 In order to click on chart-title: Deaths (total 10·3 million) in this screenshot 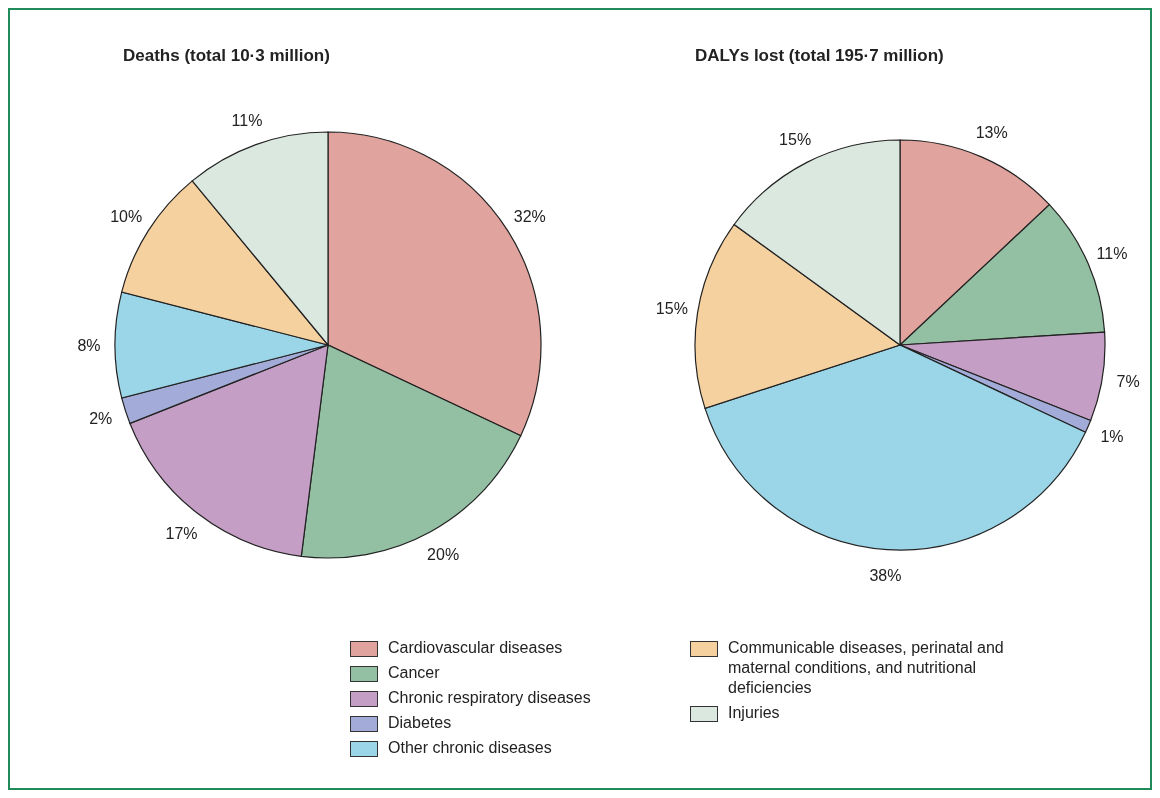, I will do `click(227, 56)`.